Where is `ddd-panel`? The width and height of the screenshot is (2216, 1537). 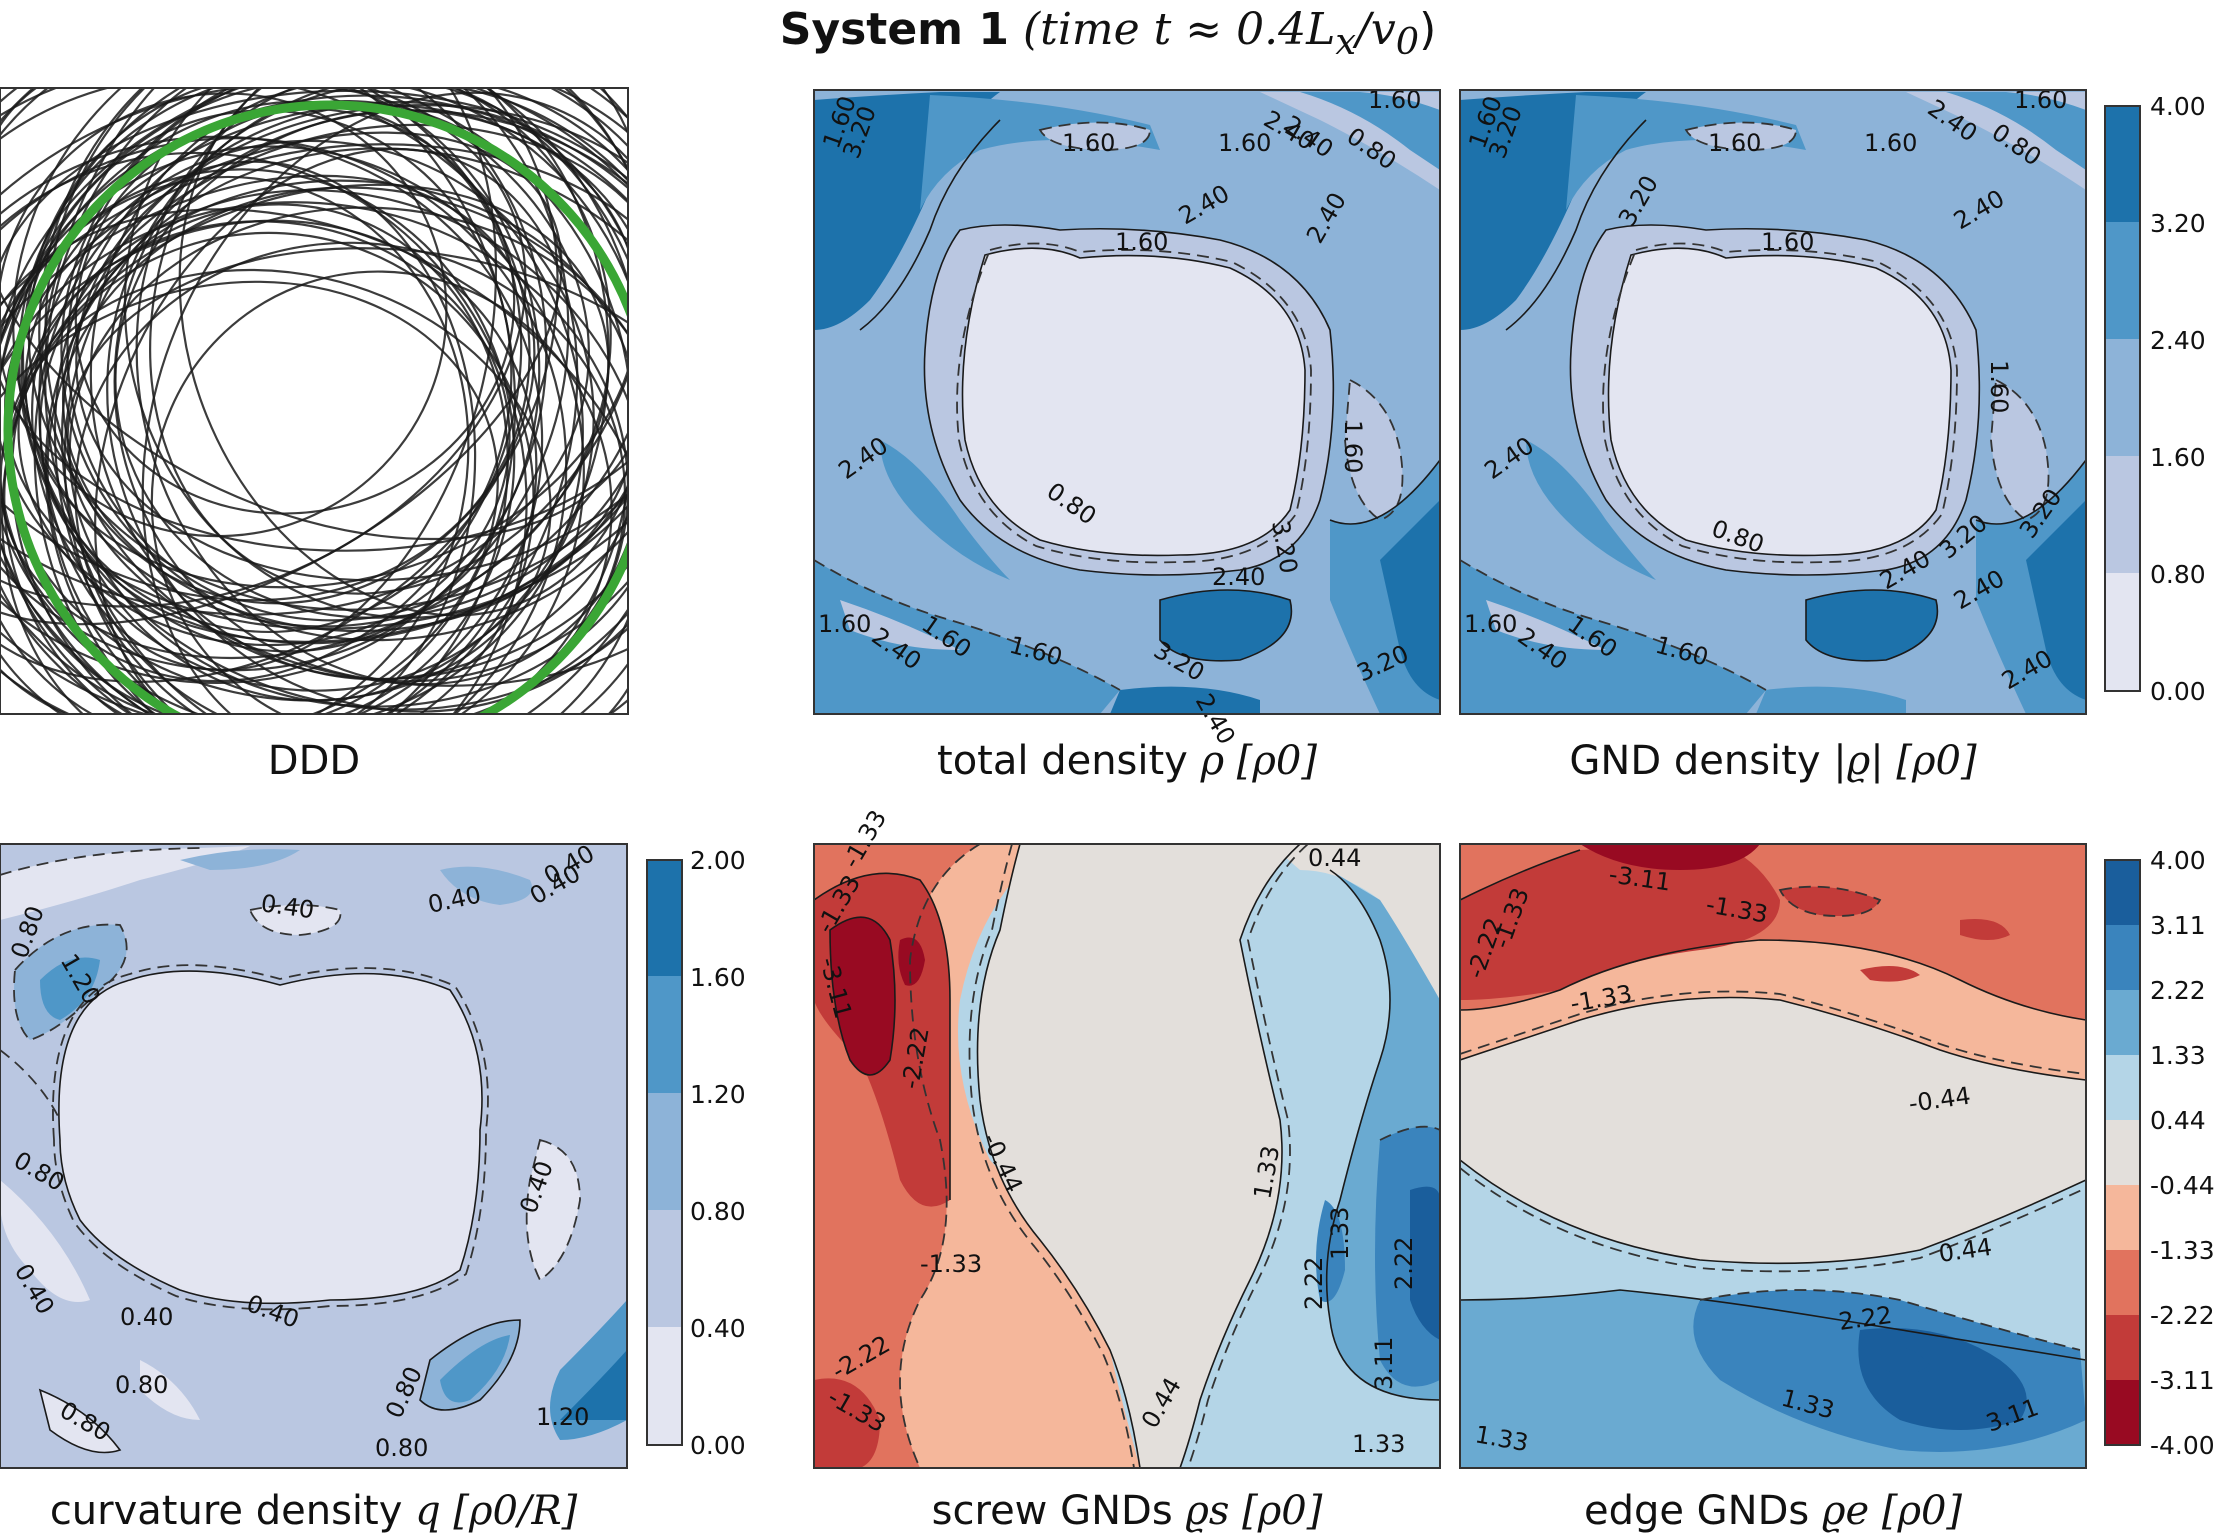
ddd-panel is located at coordinates (314, 401).